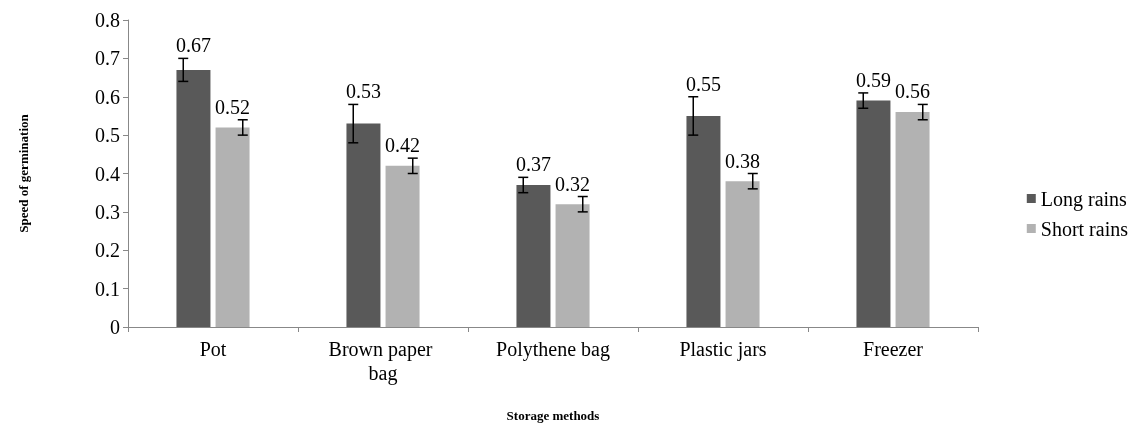 The width and height of the screenshot is (1143, 427). I want to click on data-label: 0.67, so click(193, 45).